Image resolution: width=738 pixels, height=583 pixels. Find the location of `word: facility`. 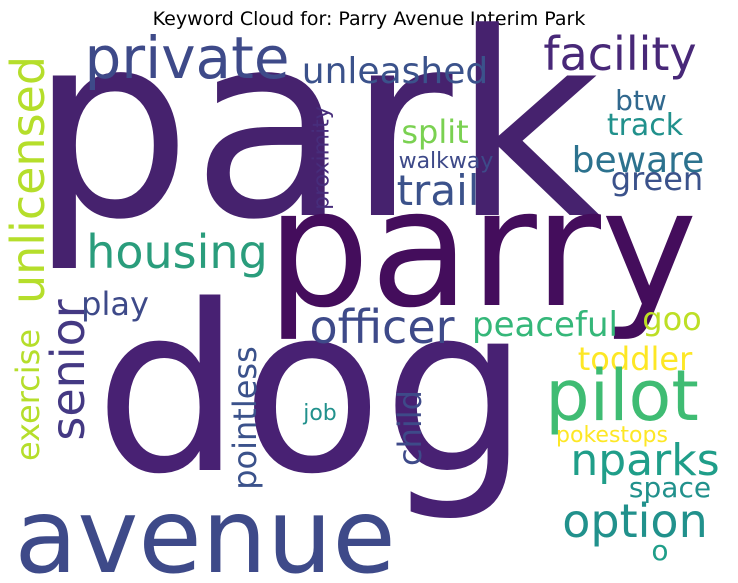

word: facility is located at coordinates (619, 54).